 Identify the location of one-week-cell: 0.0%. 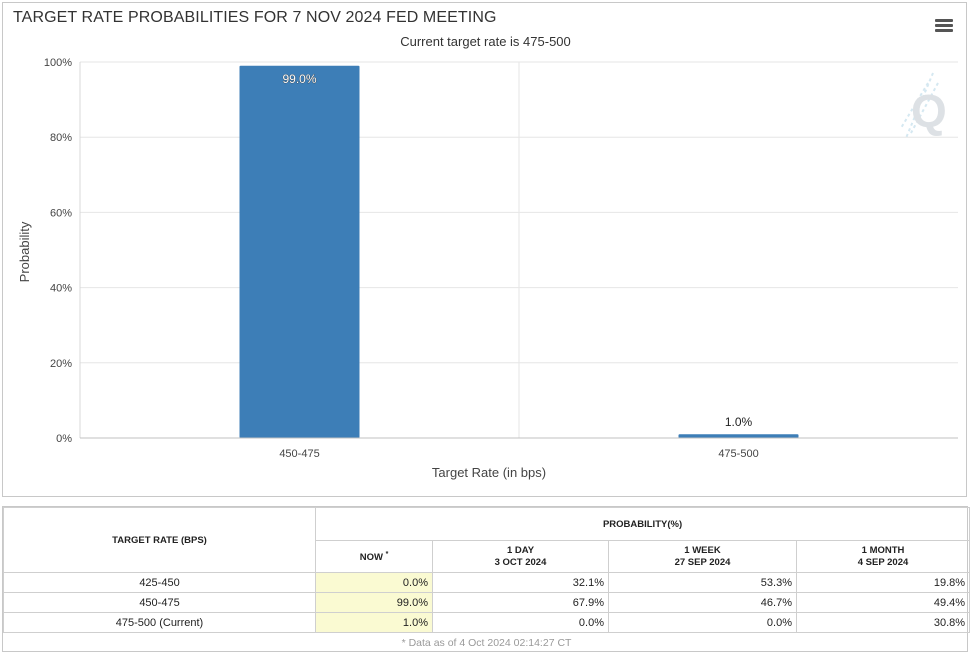
(702, 622).